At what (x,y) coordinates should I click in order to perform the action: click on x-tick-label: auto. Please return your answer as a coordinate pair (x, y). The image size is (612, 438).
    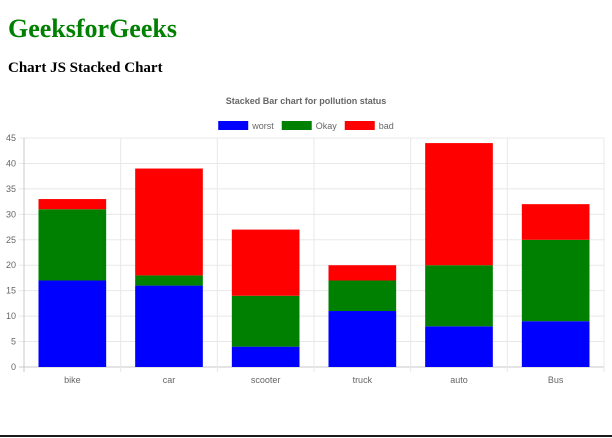
    Looking at the image, I should click on (459, 380).